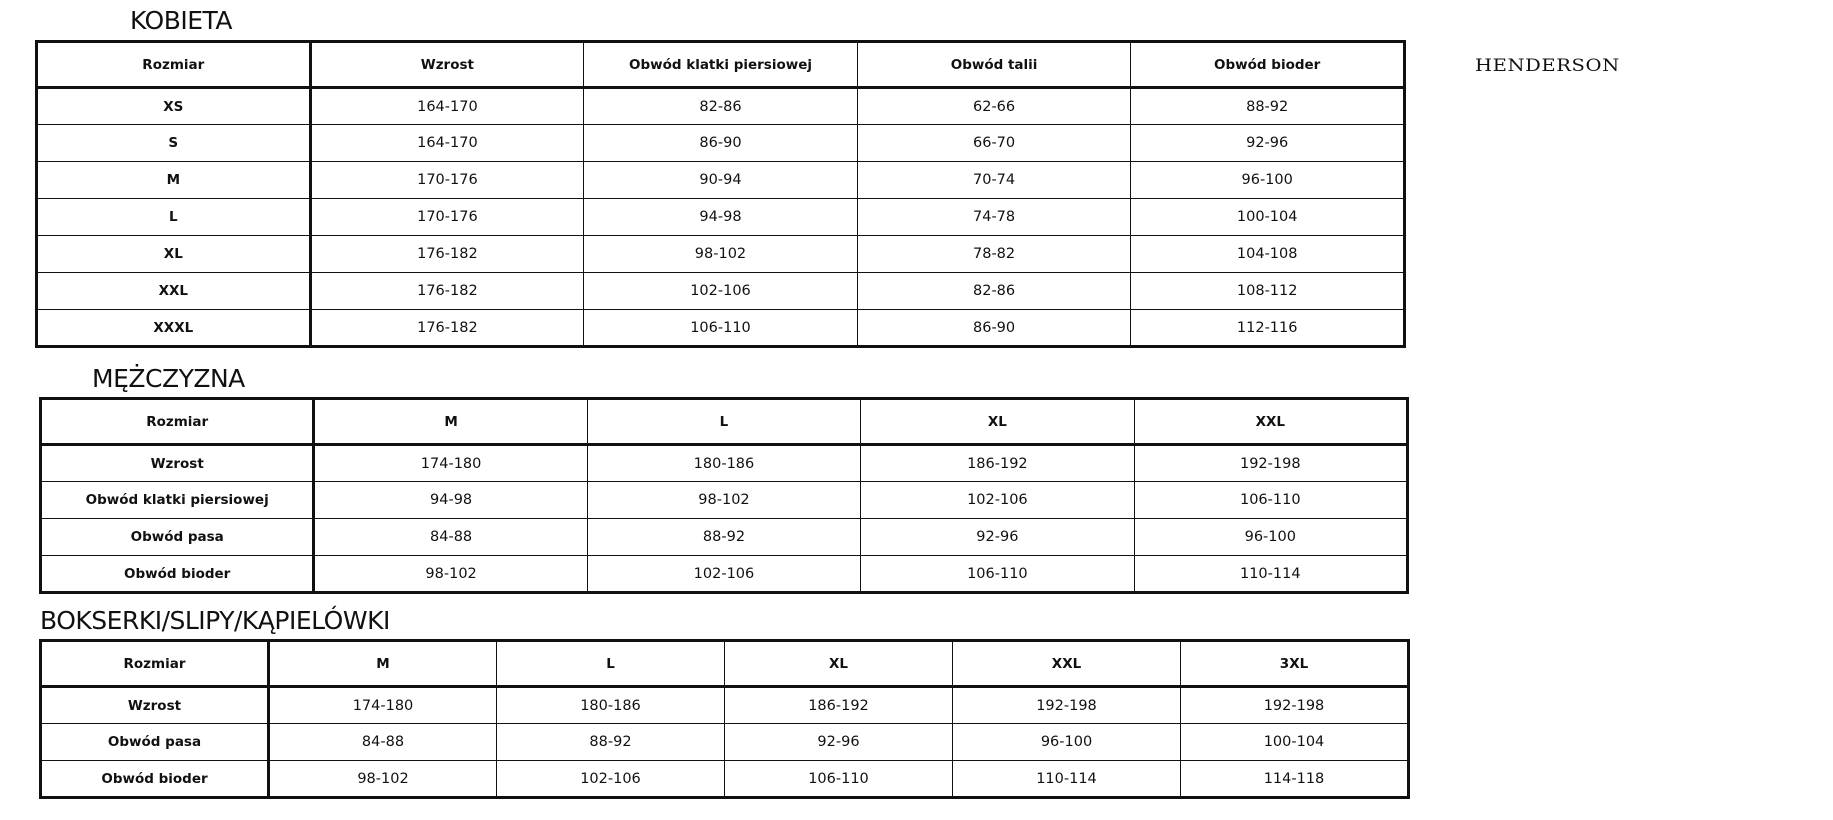  Describe the element at coordinates (1267, 254) in the screenshot. I see `table-cell: 104-108` at that location.